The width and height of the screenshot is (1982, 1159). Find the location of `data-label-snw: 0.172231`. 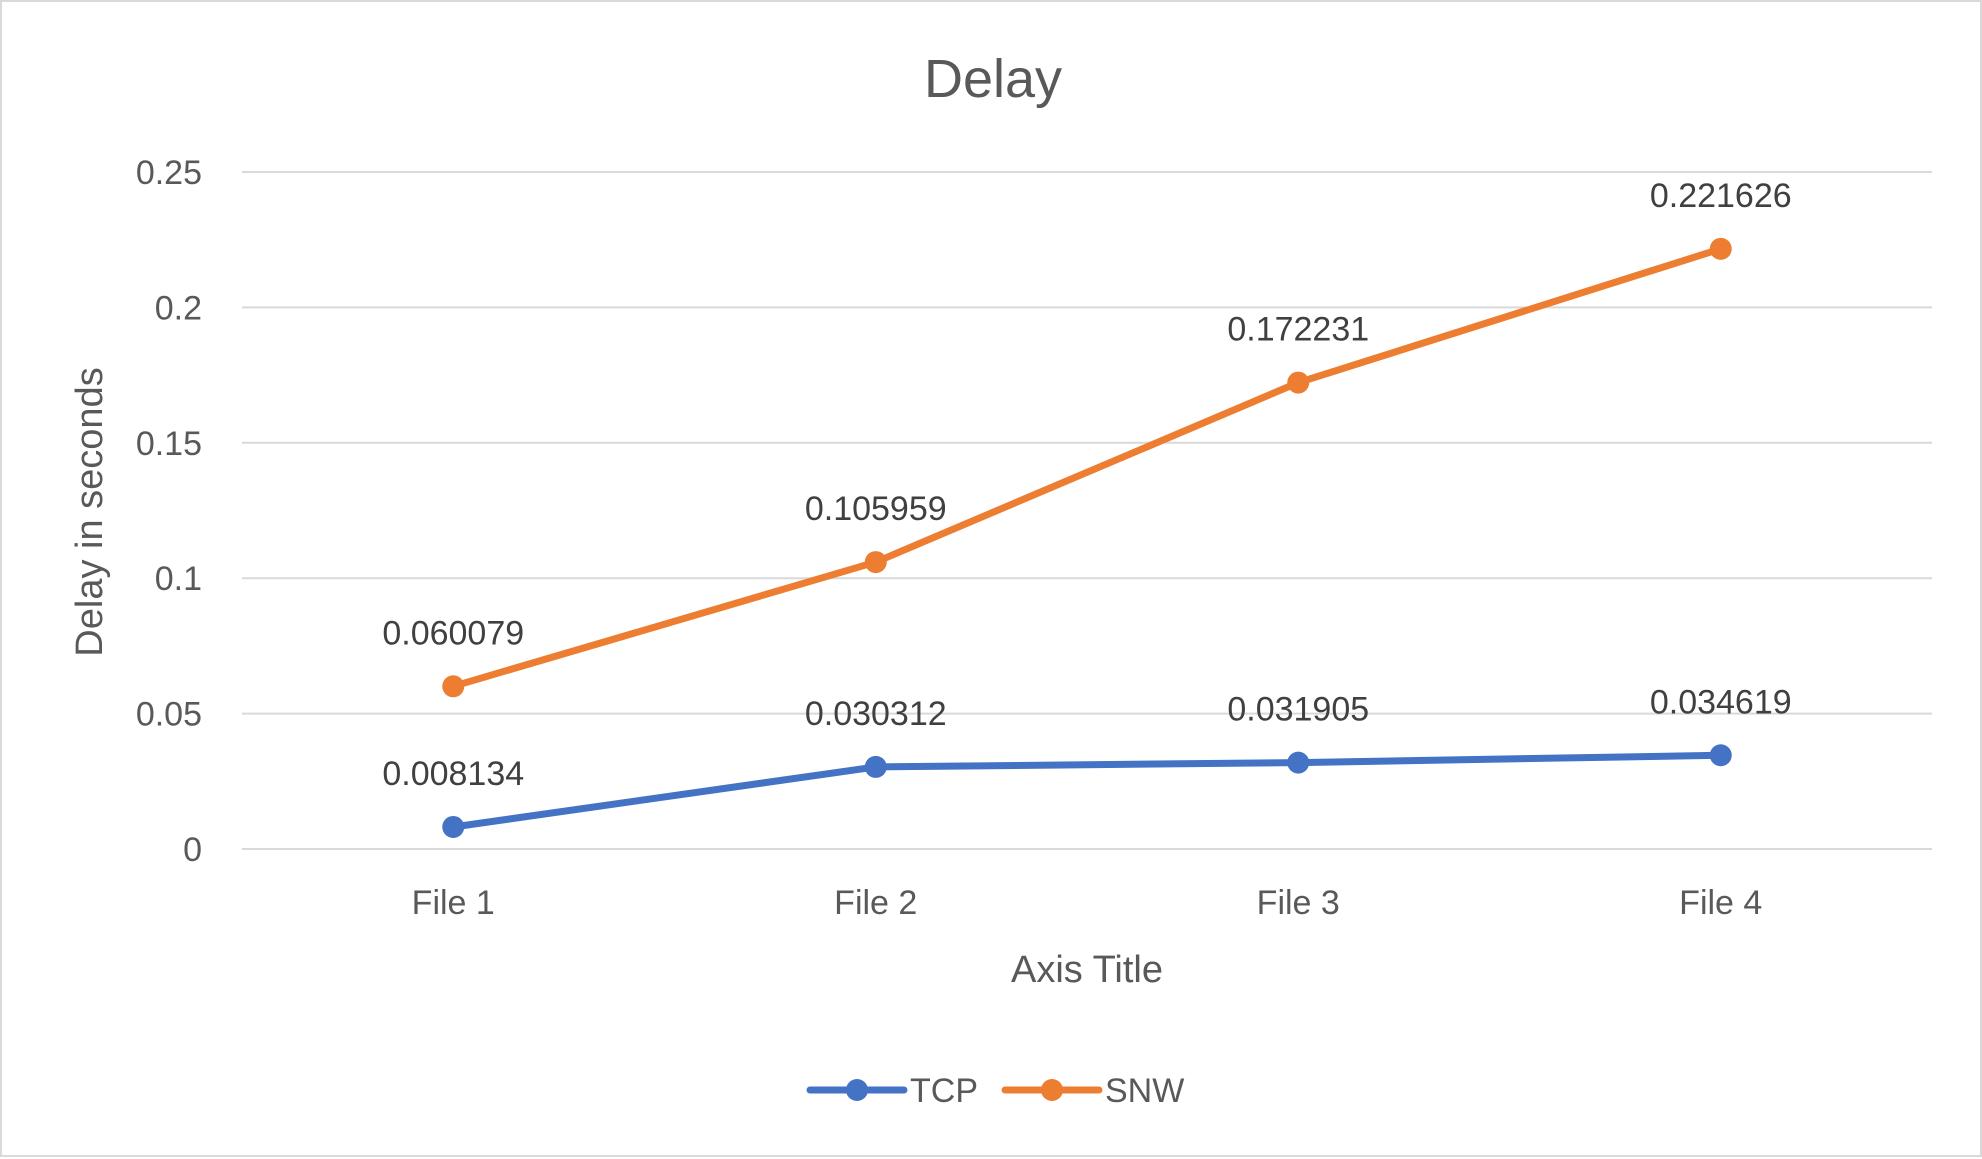

data-label-snw: 0.172231 is located at coordinates (1298, 330).